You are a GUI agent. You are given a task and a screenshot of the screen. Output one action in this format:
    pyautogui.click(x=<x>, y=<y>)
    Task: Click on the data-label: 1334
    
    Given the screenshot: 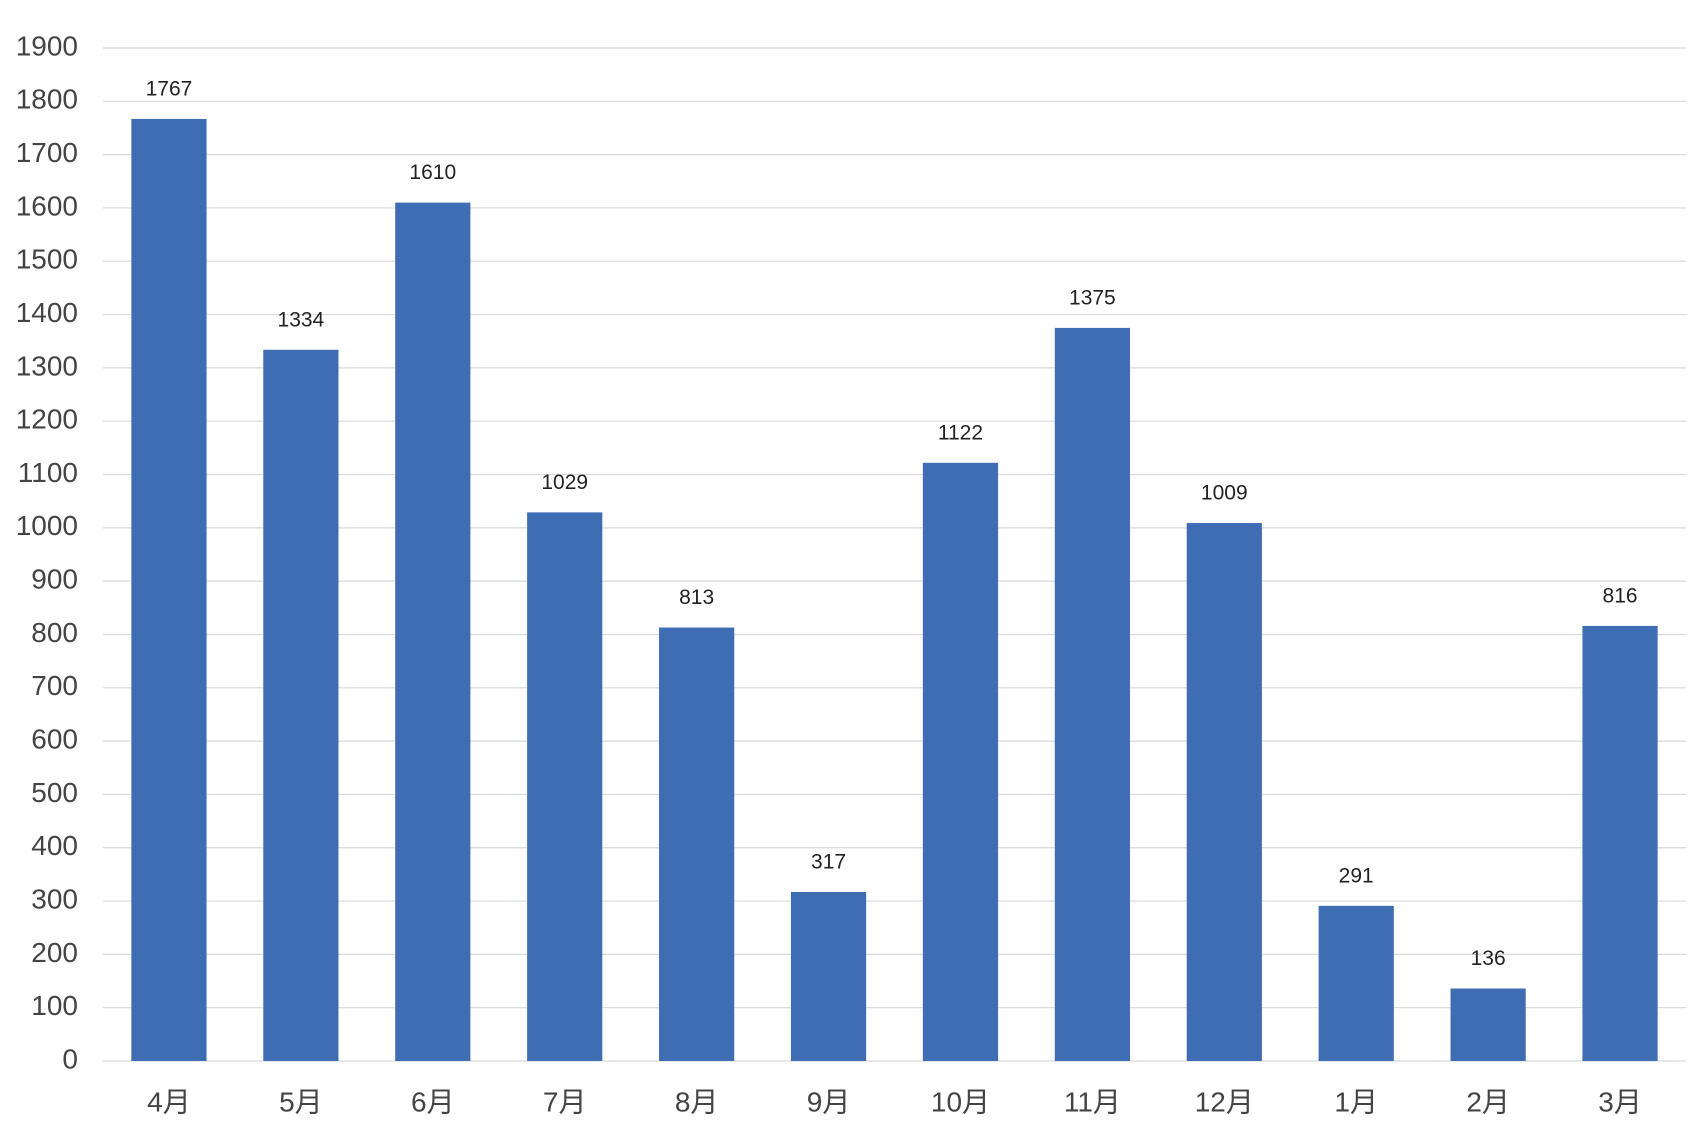 What is the action you would take?
    pyautogui.click(x=301, y=319)
    